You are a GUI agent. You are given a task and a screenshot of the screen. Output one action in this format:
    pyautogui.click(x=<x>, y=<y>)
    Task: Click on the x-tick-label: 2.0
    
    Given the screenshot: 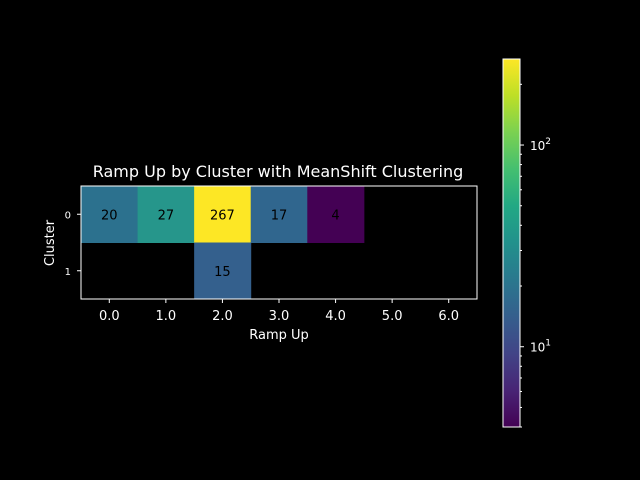 What is the action you would take?
    pyautogui.click(x=222, y=316)
    